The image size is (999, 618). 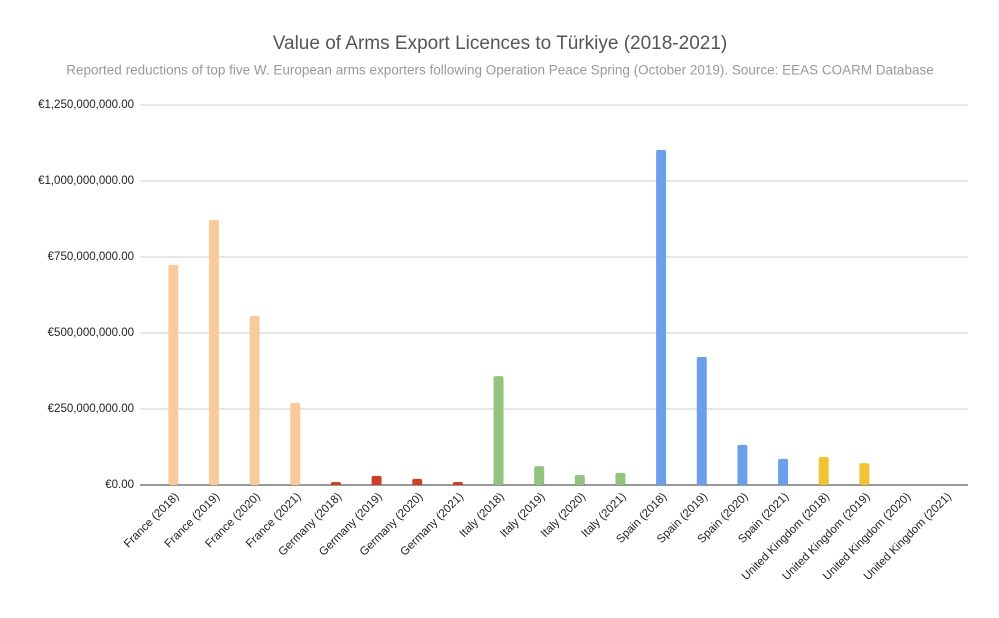 I want to click on y-tick-label: €750,000,000.00, so click(x=91, y=257).